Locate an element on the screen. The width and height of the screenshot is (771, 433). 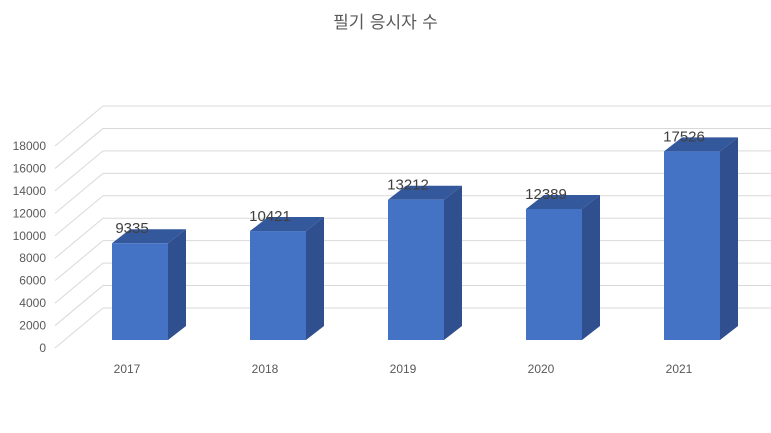
x-tick-label: 2018 is located at coordinates (265, 369).